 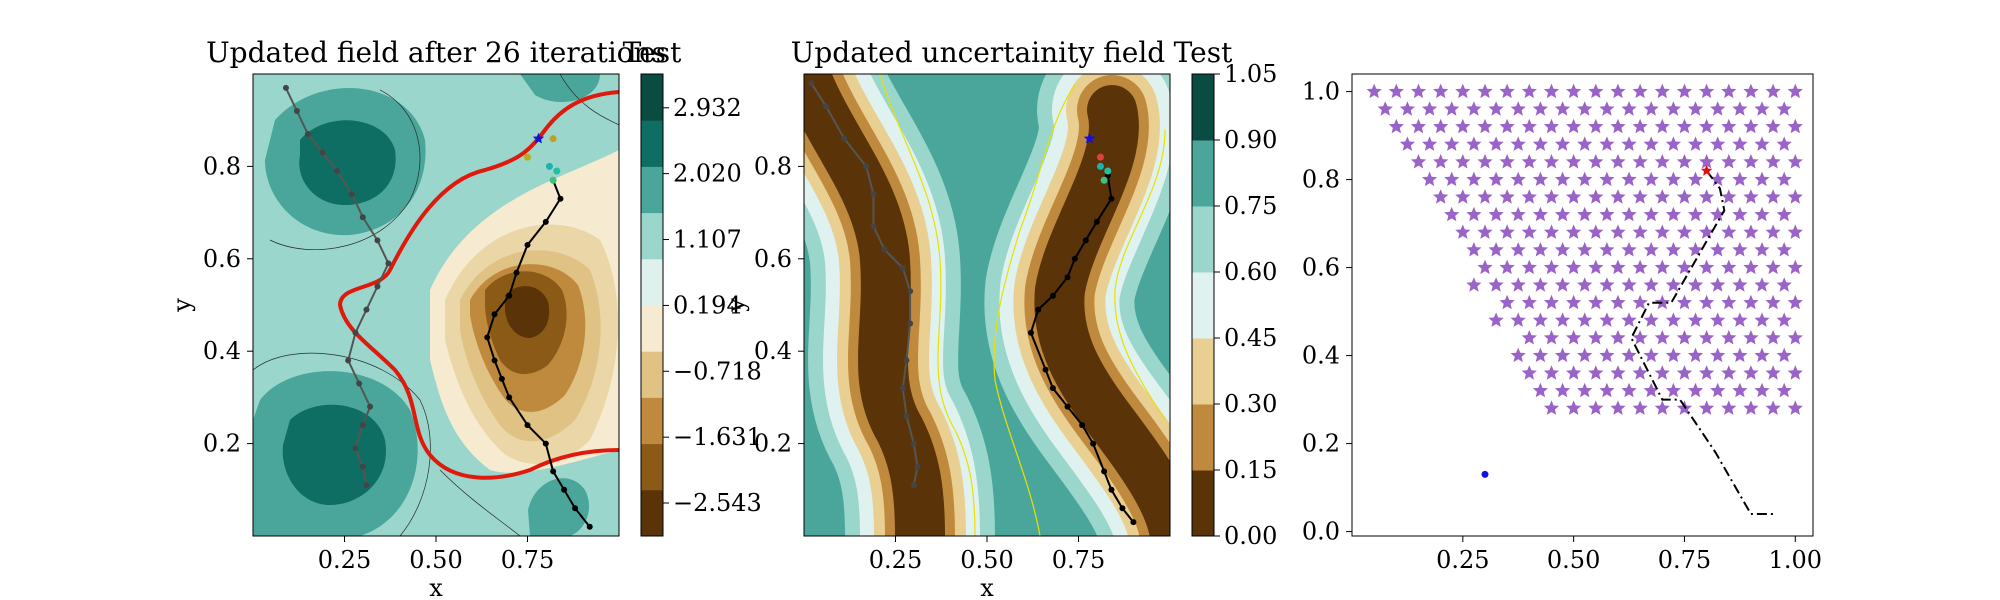 I want to click on x-tick-label: 0.50, so click(x=435, y=560).